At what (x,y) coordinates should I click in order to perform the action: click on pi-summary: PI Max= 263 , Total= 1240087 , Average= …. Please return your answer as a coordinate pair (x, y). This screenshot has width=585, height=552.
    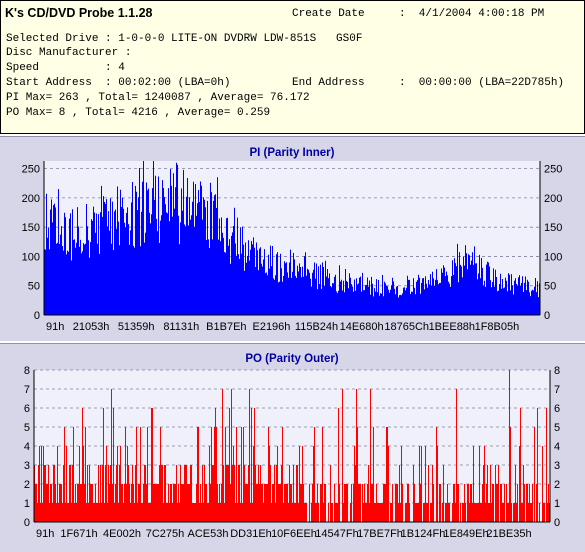
    Looking at the image, I should click on (158, 98).